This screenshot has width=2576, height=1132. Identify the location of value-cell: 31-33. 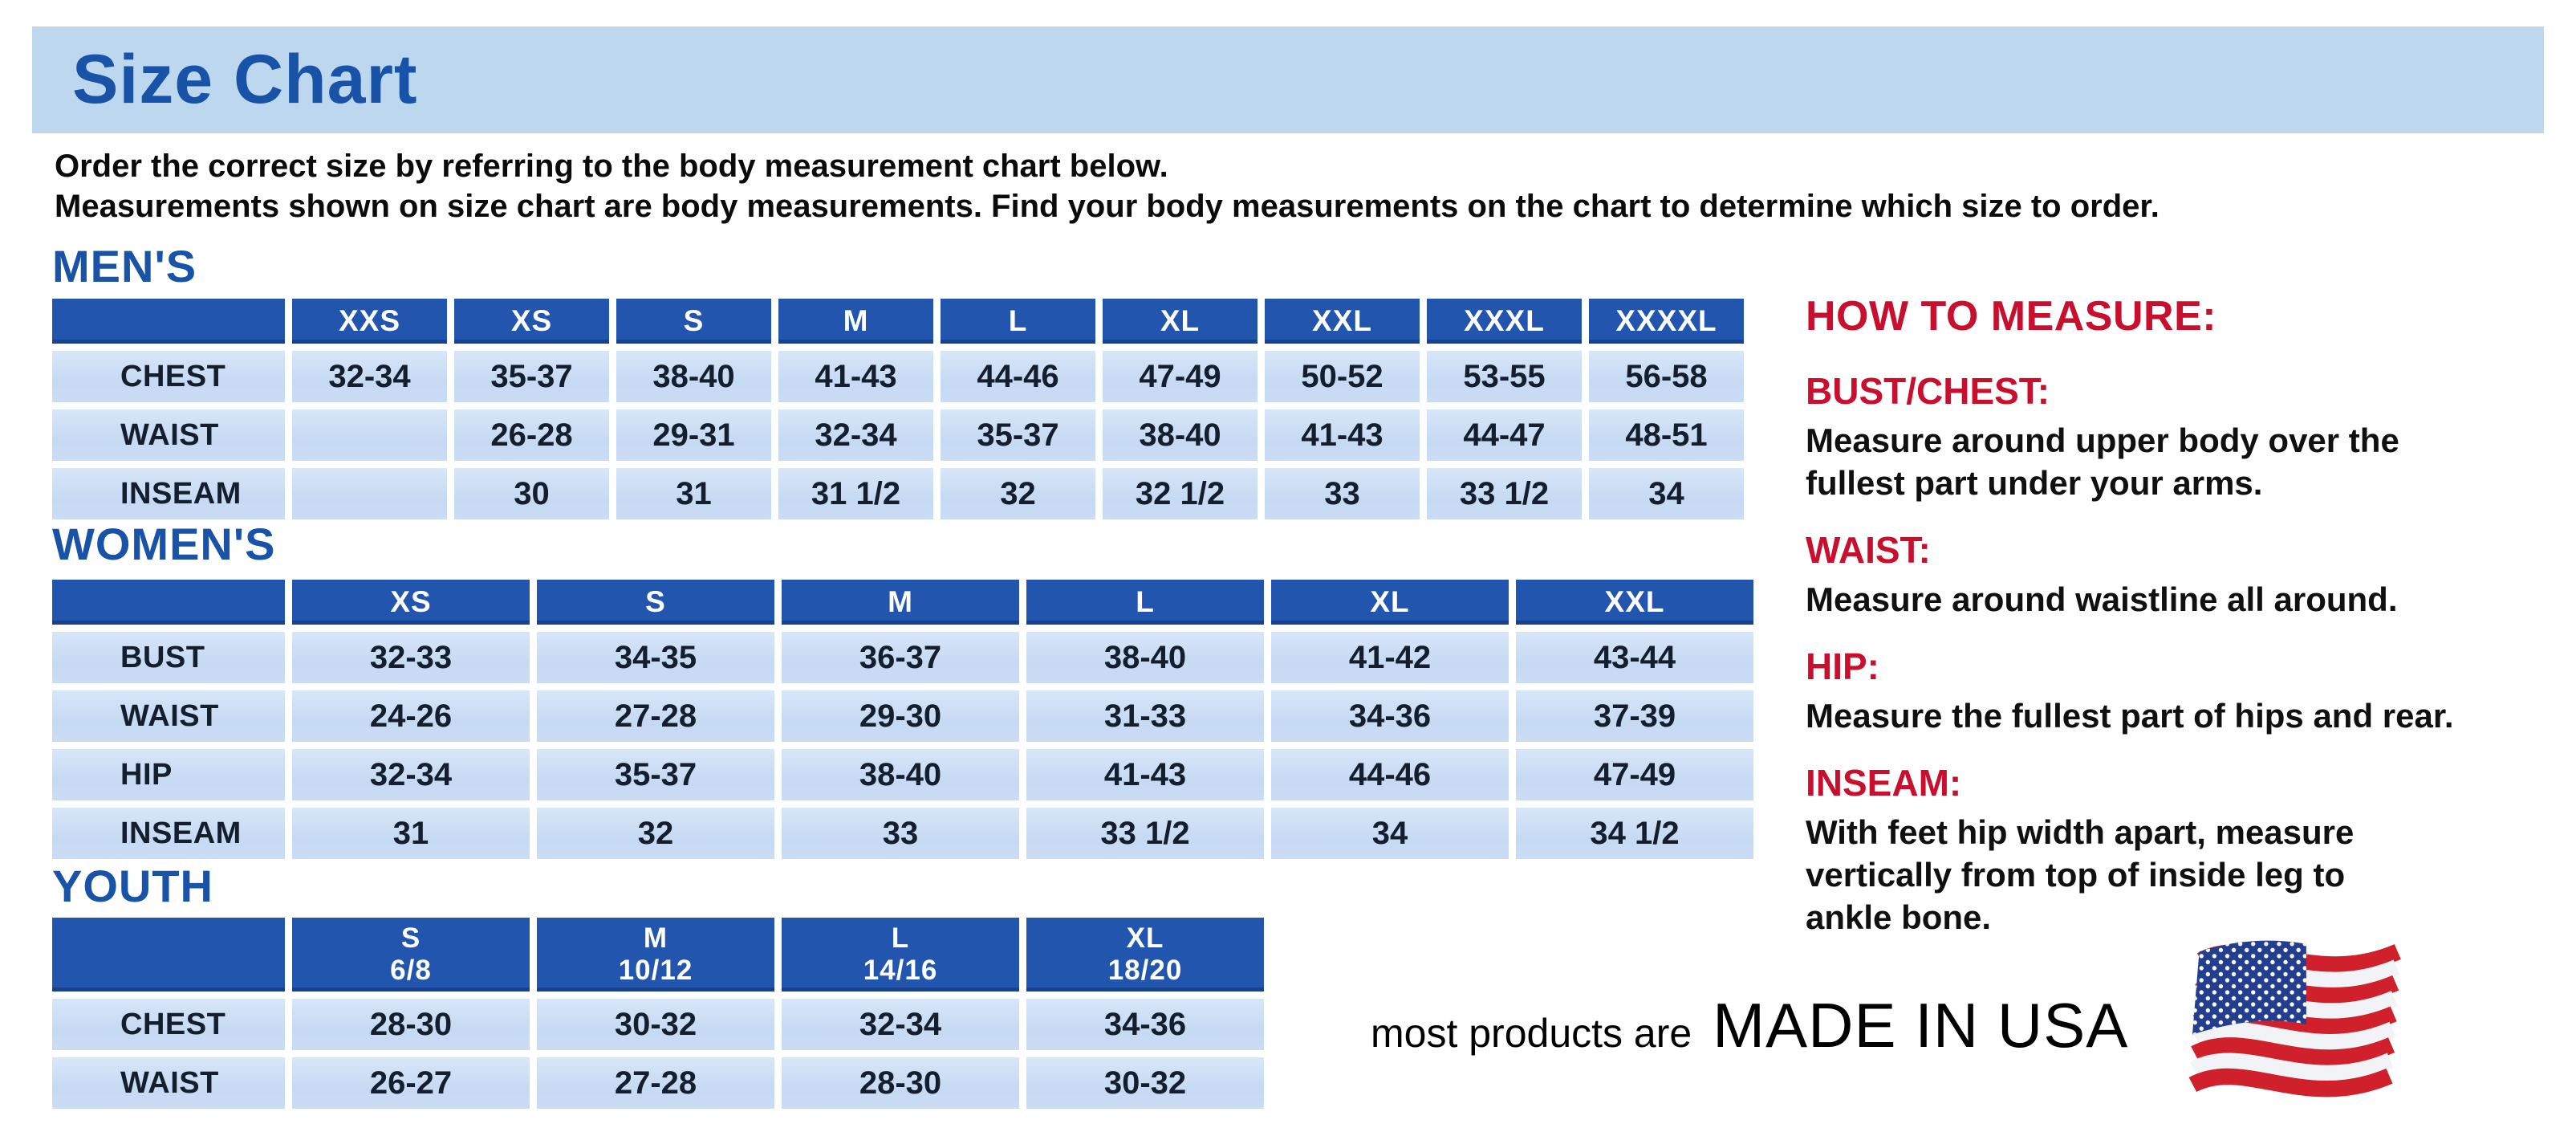
(1145, 716).